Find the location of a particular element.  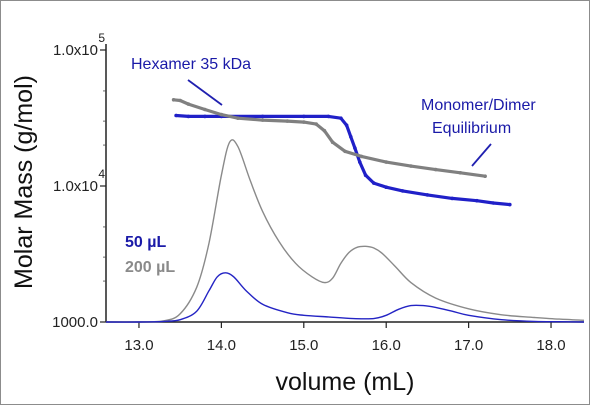

hexamer-pointer-line is located at coordinates (205, 92).